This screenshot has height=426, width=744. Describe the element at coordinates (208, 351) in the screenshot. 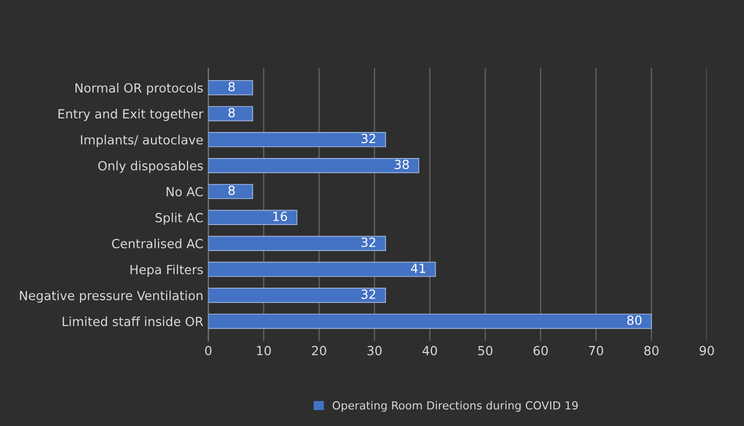

I see `x-tick-label: 0` at that location.